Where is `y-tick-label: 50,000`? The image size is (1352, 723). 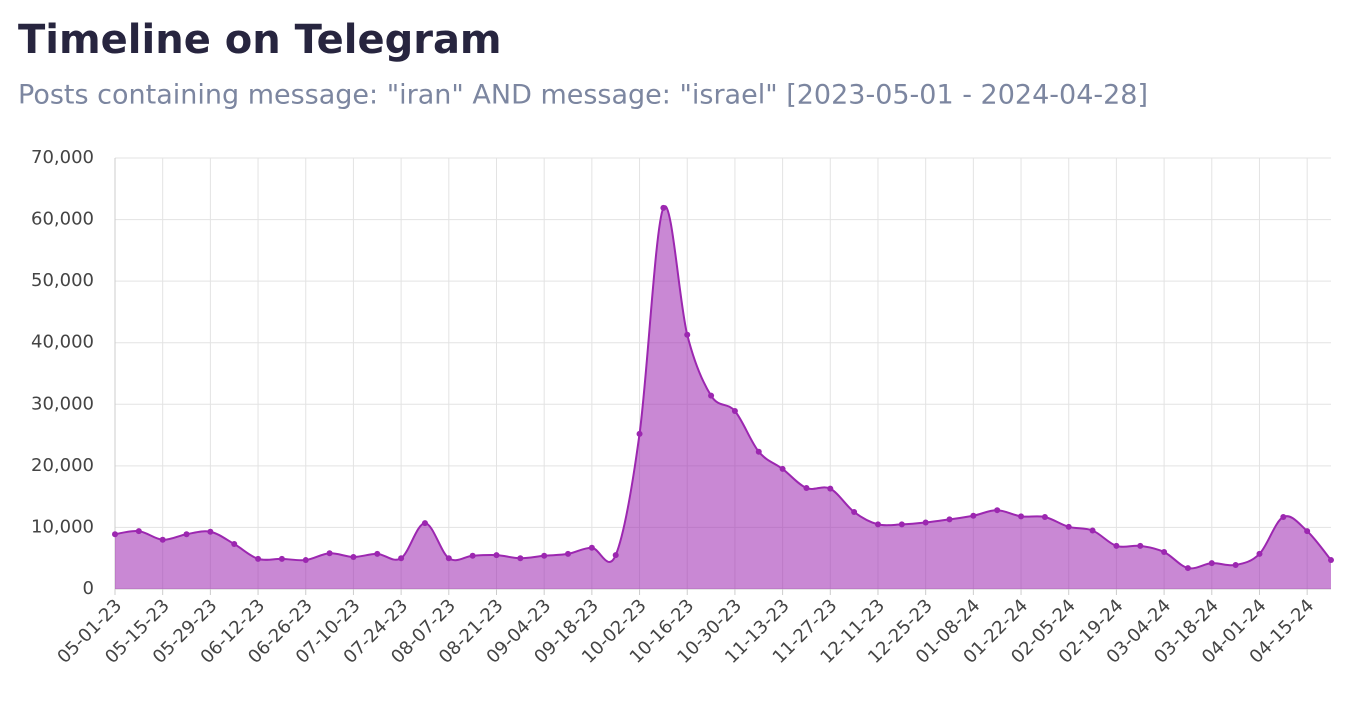
y-tick-label: 50,000 is located at coordinates (62, 280).